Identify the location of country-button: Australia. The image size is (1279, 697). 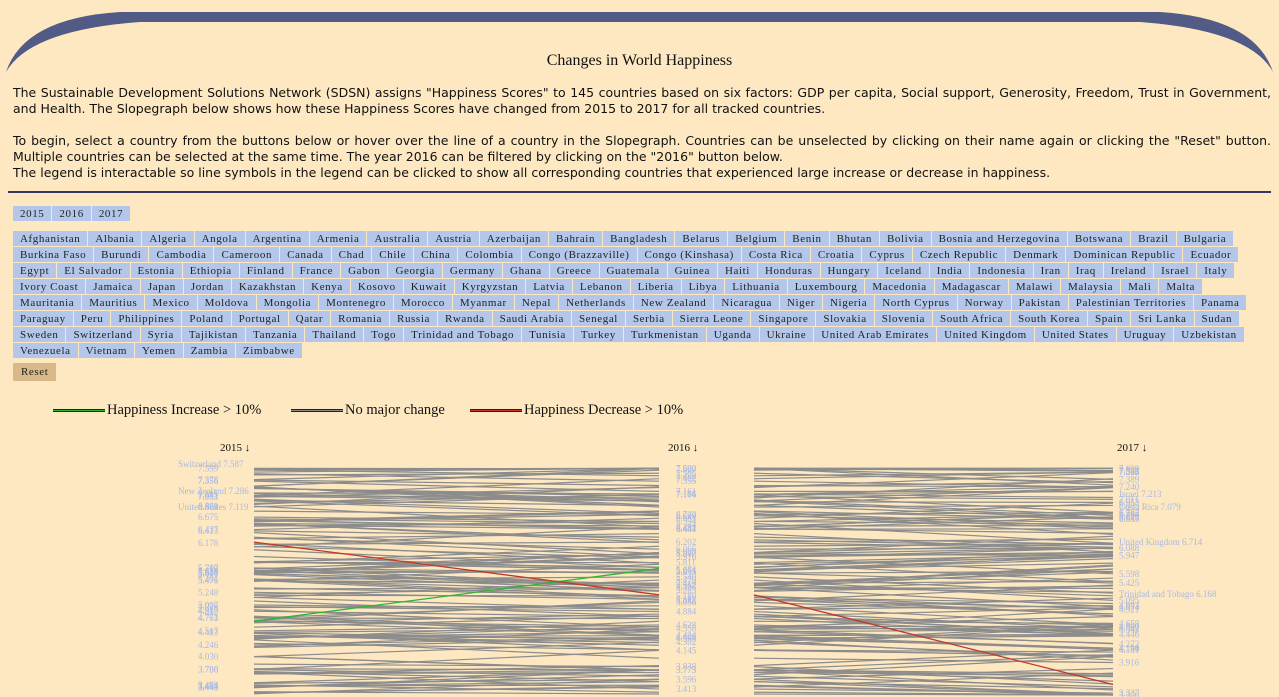
(397, 238).